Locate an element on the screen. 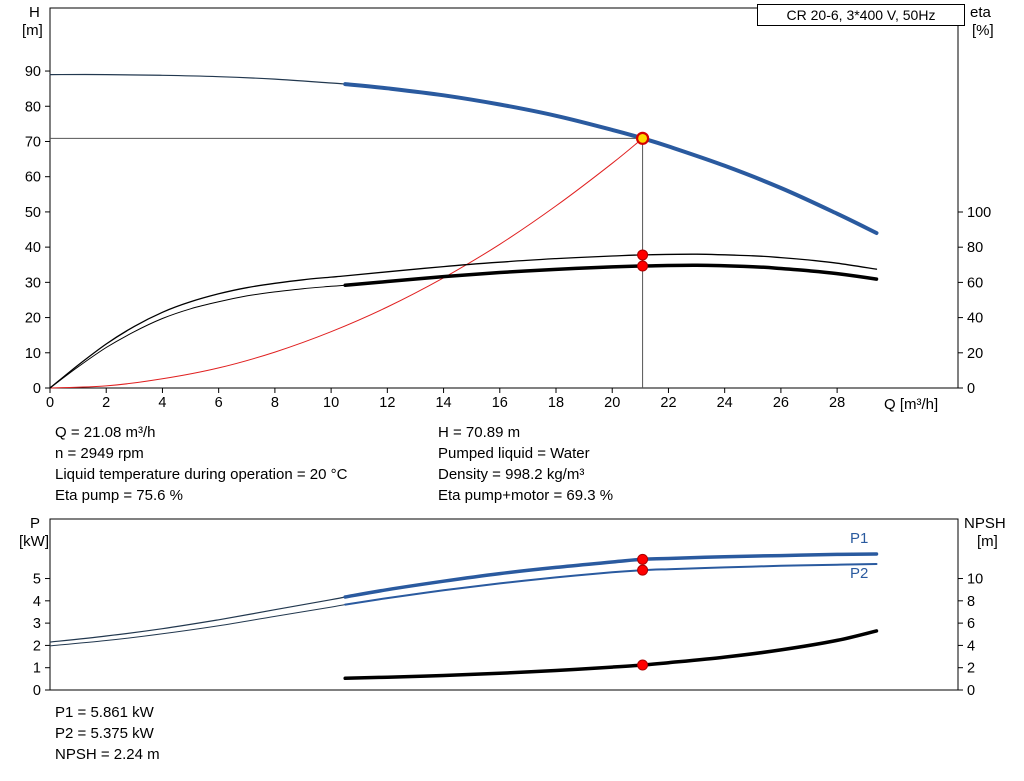  info-eta-pump-motor: Eta pump+motor = 69.3 % is located at coordinates (526, 495).